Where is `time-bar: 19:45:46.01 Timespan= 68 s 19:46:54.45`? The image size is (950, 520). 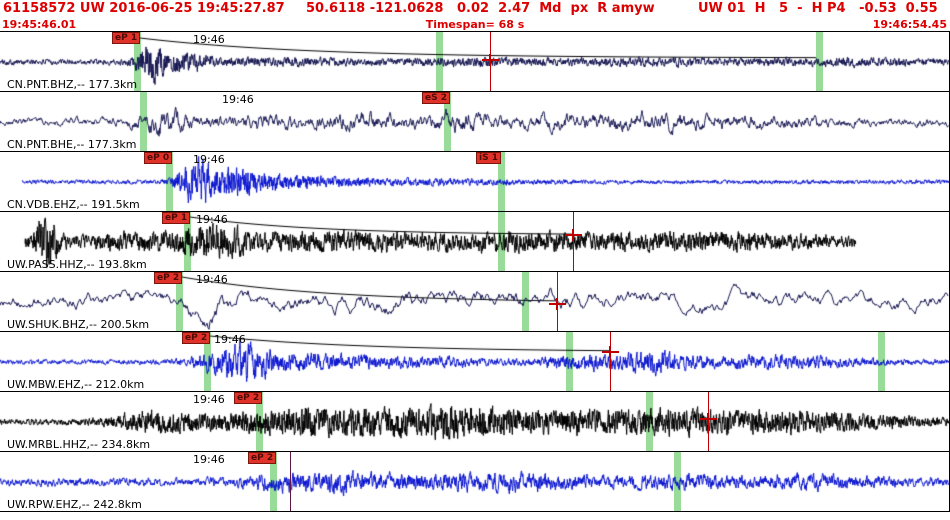 time-bar: 19:45:46.01 Timespan= 68 s 19:46:54.45 is located at coordinates (475, 24).